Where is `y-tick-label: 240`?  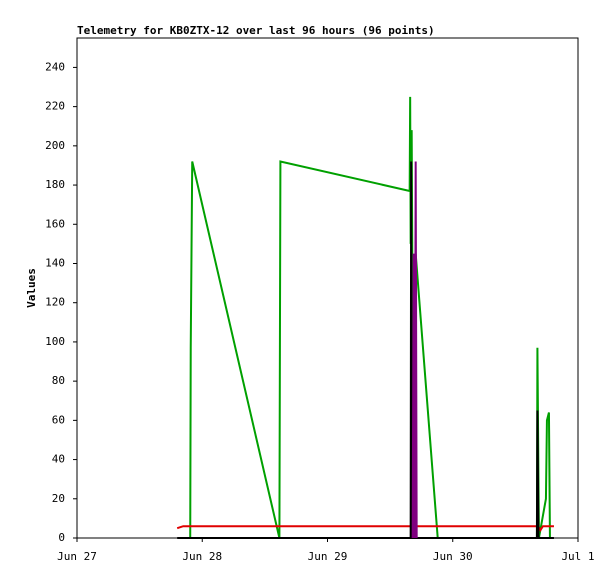
y-tick-label: 240 is located at coordinates (55, 66).